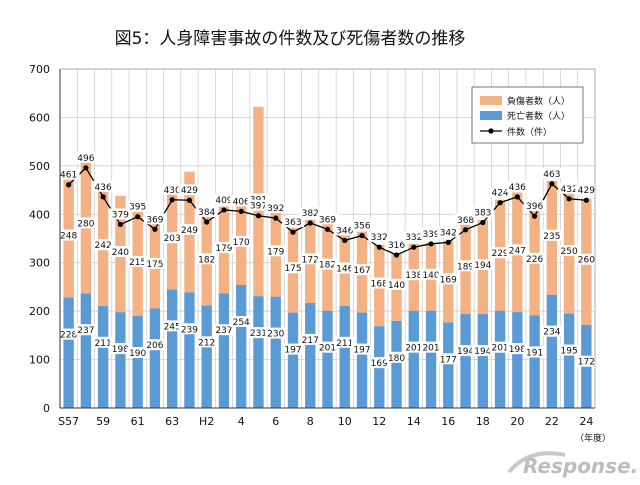 Image resolution: width=640 pixels, height=485 pixels. What do you see at coordinates (138, 421) in the screenshot?
I see `x-tick-label: 61` at bounding box center [138, 421].